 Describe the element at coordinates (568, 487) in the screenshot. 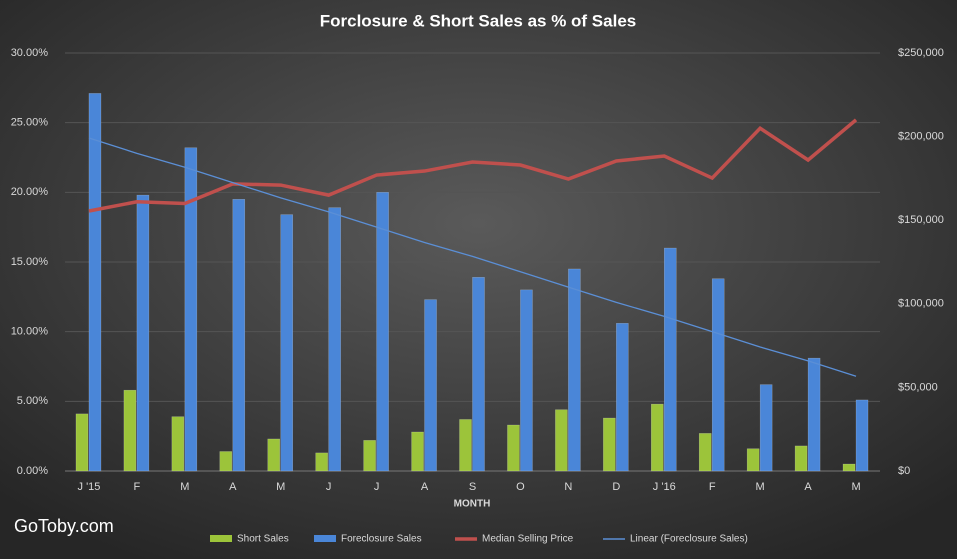

I see `x-tick-label: N` at that location.